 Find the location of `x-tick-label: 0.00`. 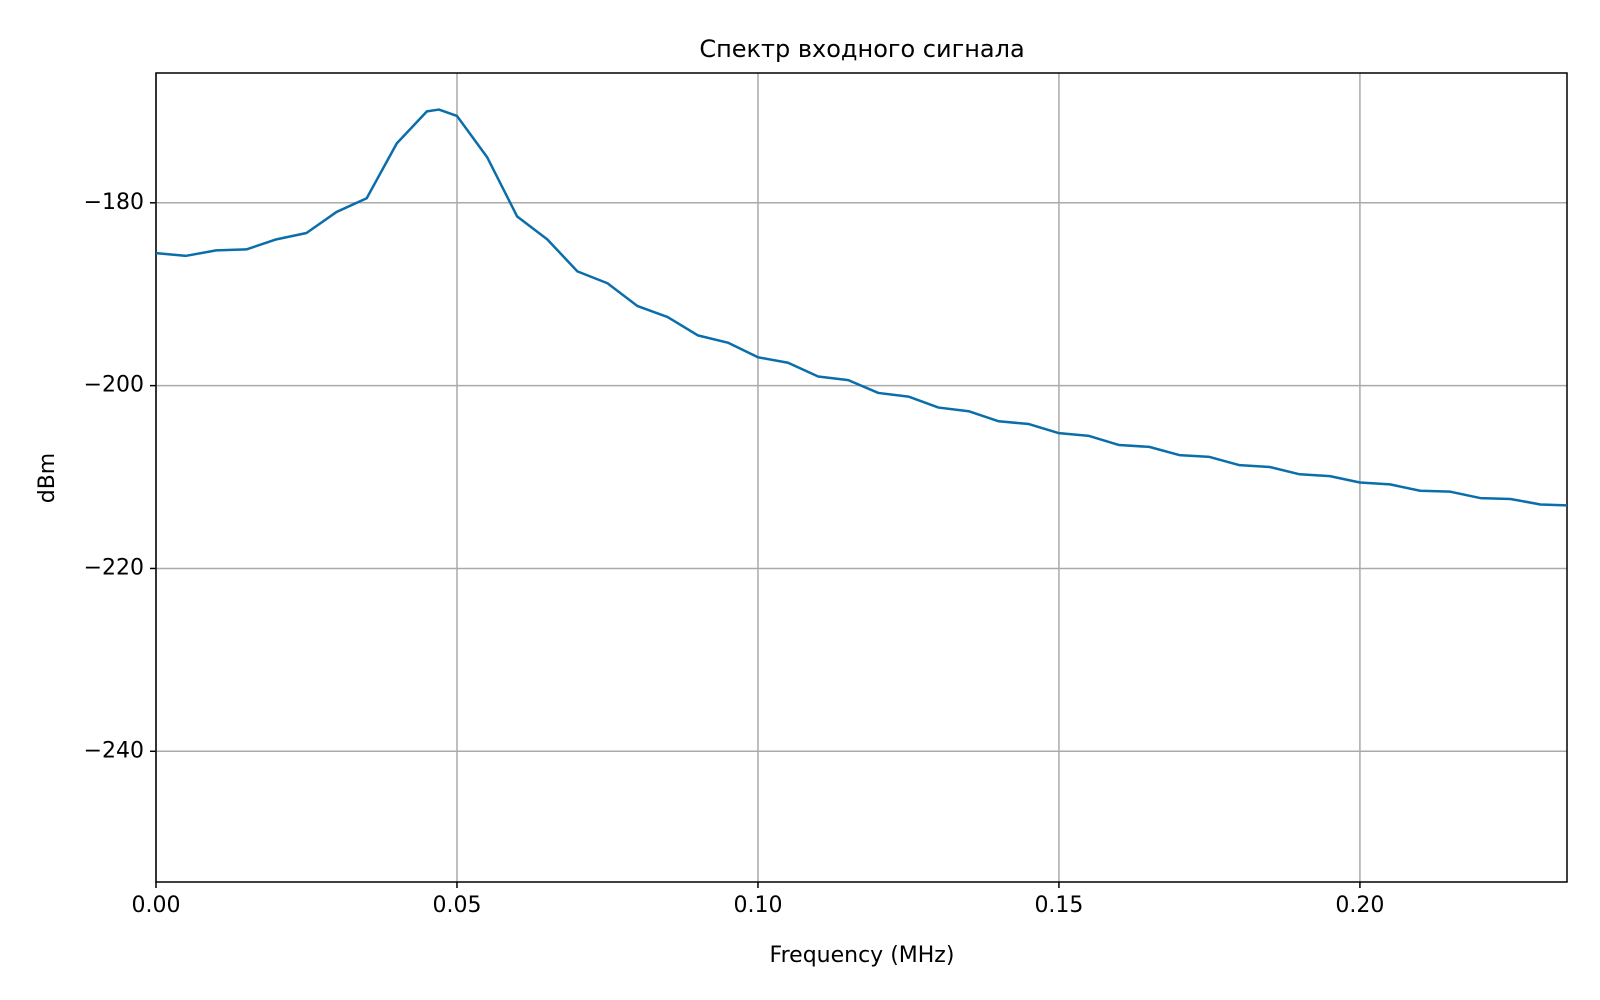

x-tick-label: 0.00 is located at coordinates (156, 905).